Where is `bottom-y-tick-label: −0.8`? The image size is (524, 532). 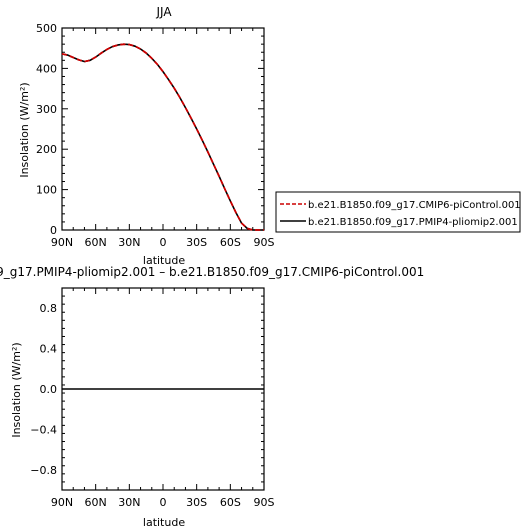 bottom-y-tick-label: −0.8 is located at coordinates (43, 470).